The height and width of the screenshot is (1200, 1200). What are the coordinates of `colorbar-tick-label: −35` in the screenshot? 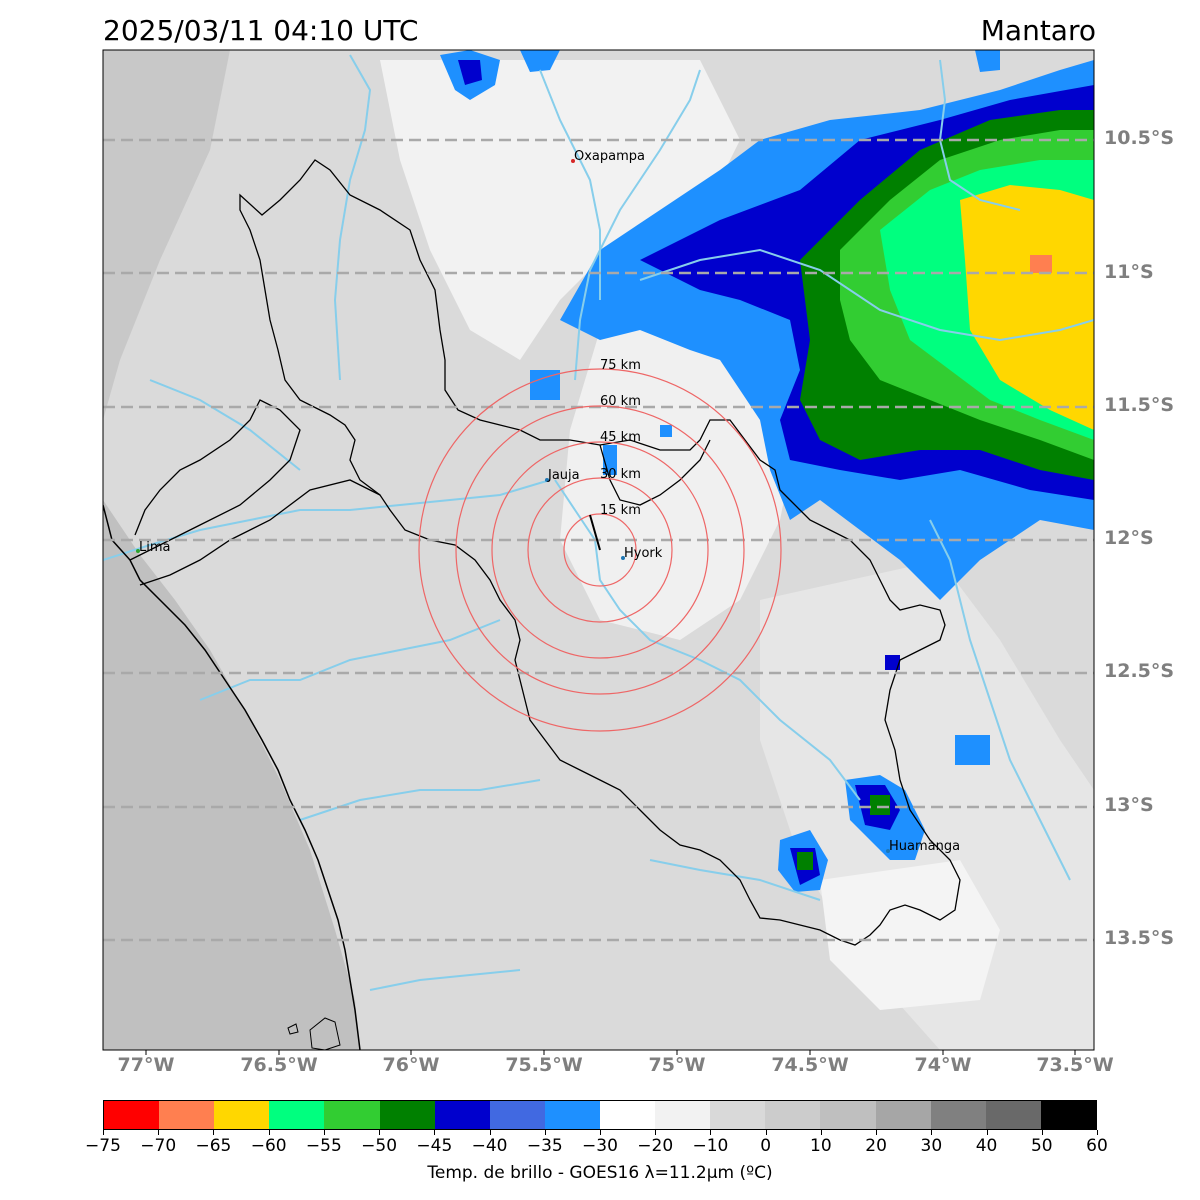 It's located at (544, 1146).